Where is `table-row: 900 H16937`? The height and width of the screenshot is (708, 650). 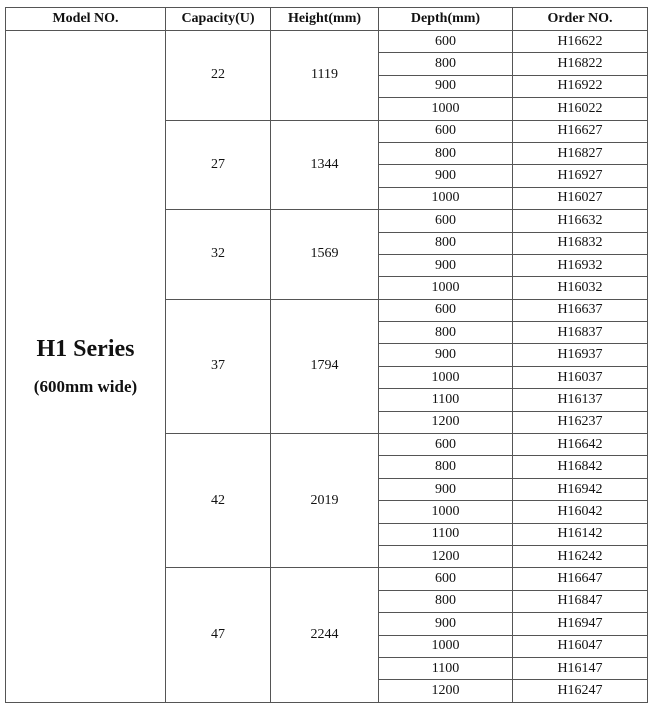
table-row: 900 H16937 is located at coordinates (327, 355).